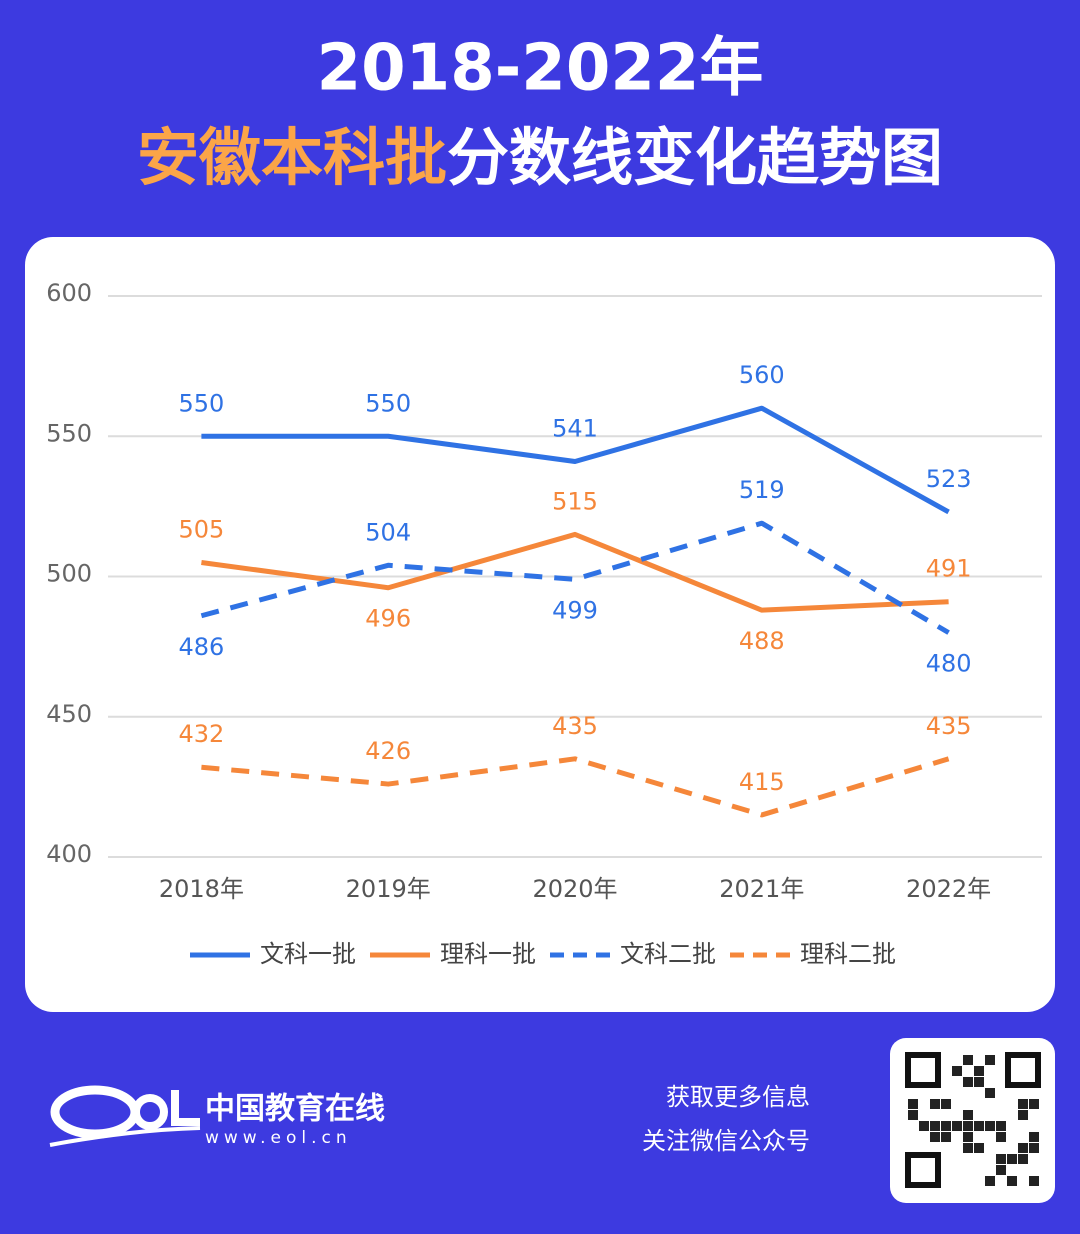 The image size is (1080, 1234). What do you see at coordinates (388, 751) in the screenshot?
I see `data-label: 426` at bounding box center [388, 751].